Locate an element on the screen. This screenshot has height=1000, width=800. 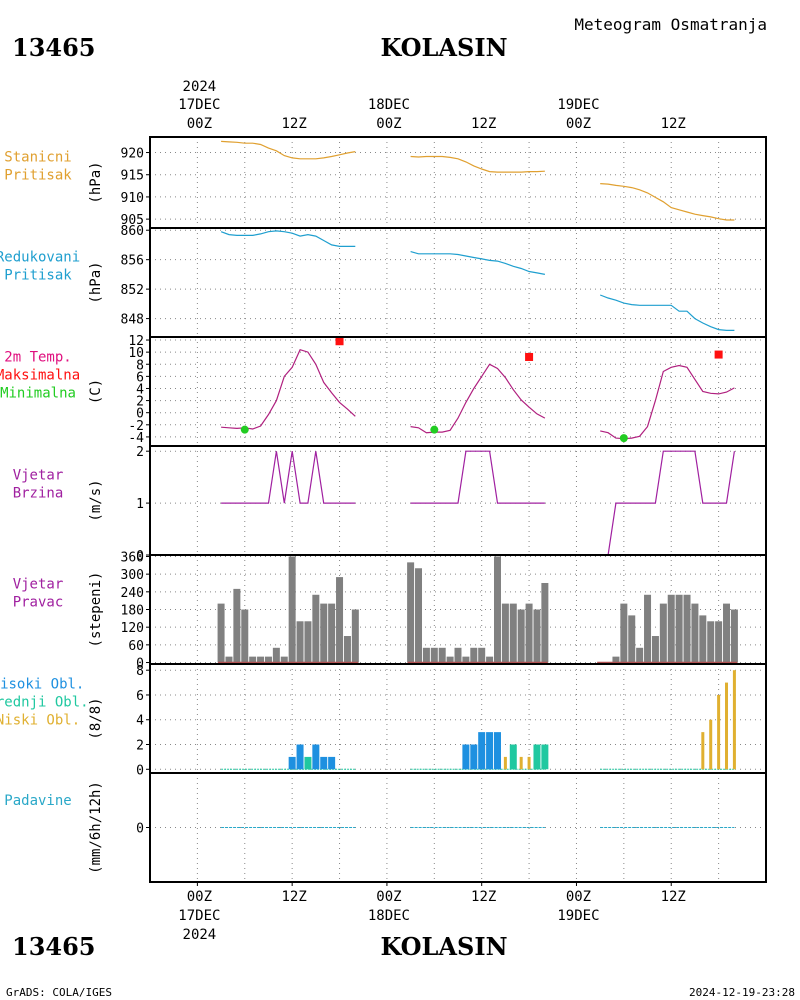
bottom-time-axis: 00Z 12Z 00Z 12Z 00Z 12Z 17DEC 18DEC 19DEC 2024 is located at coordinates (432, 912).